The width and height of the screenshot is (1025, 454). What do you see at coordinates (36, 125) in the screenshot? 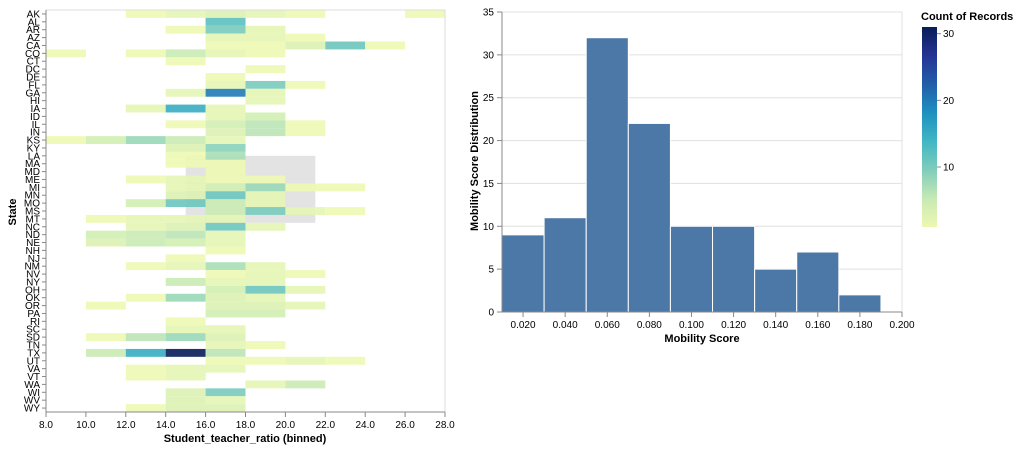
I see `heatmap-y-tick-label: IL` at bounding box center [36, 125].